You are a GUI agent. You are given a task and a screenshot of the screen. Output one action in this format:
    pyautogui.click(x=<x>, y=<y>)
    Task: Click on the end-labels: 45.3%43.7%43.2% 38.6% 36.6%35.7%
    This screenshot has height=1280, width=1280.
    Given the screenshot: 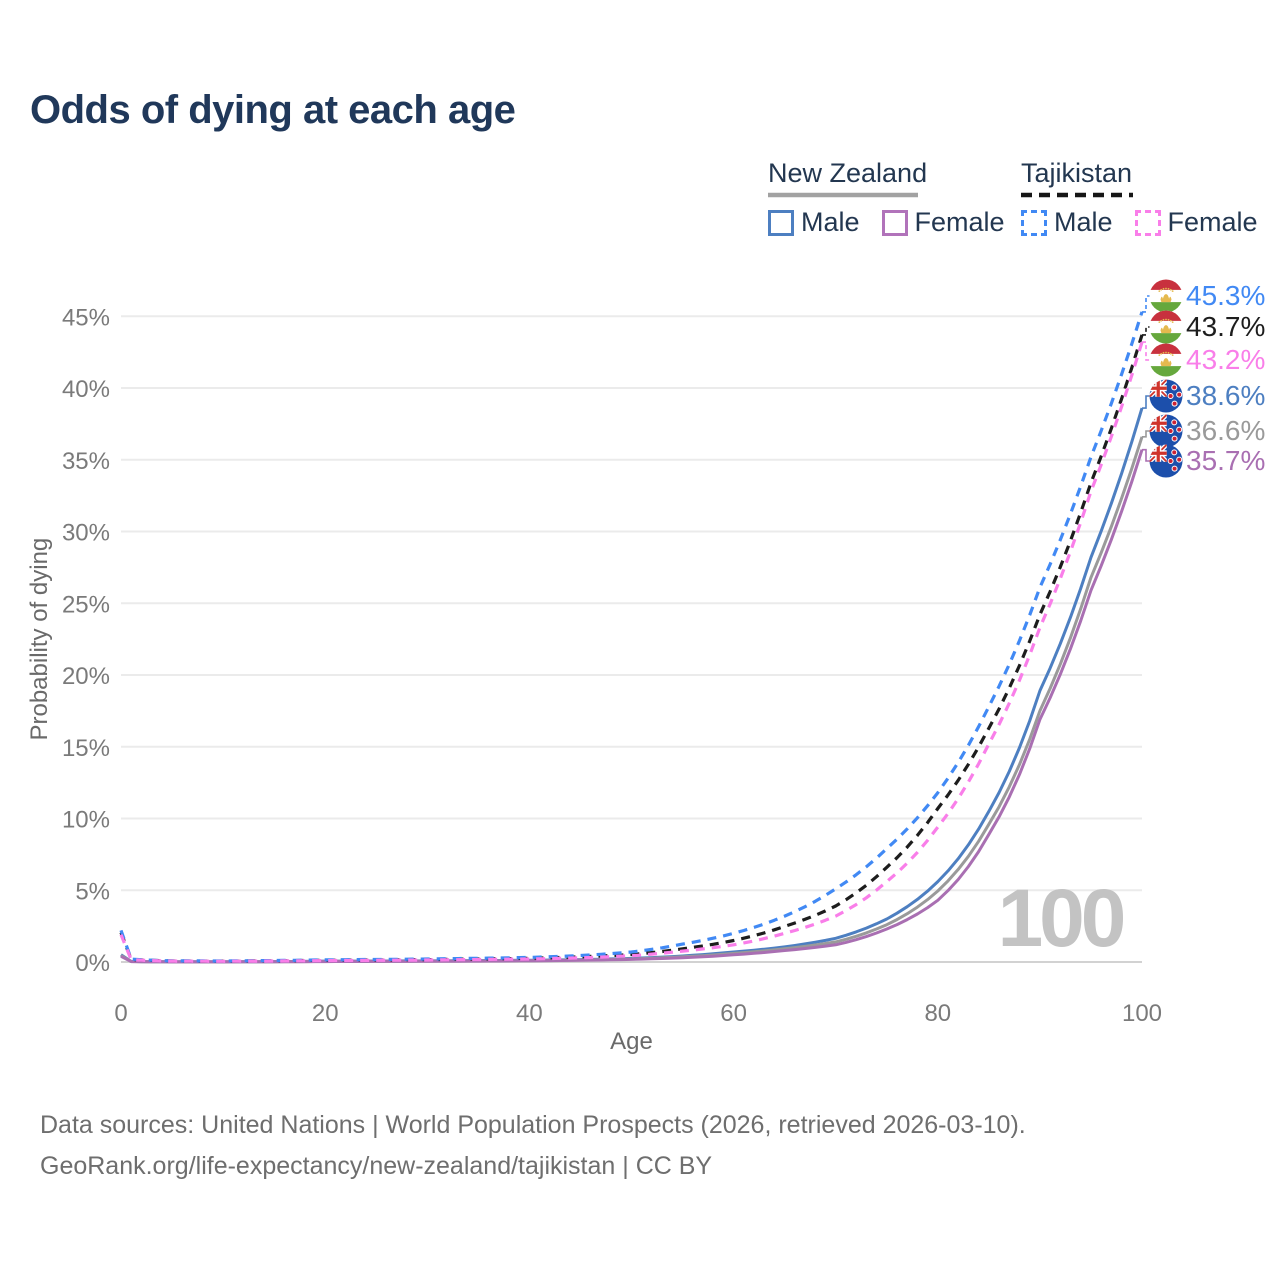 What is the action you would take?
    pyautogui.click(x=1203, y=378)
    